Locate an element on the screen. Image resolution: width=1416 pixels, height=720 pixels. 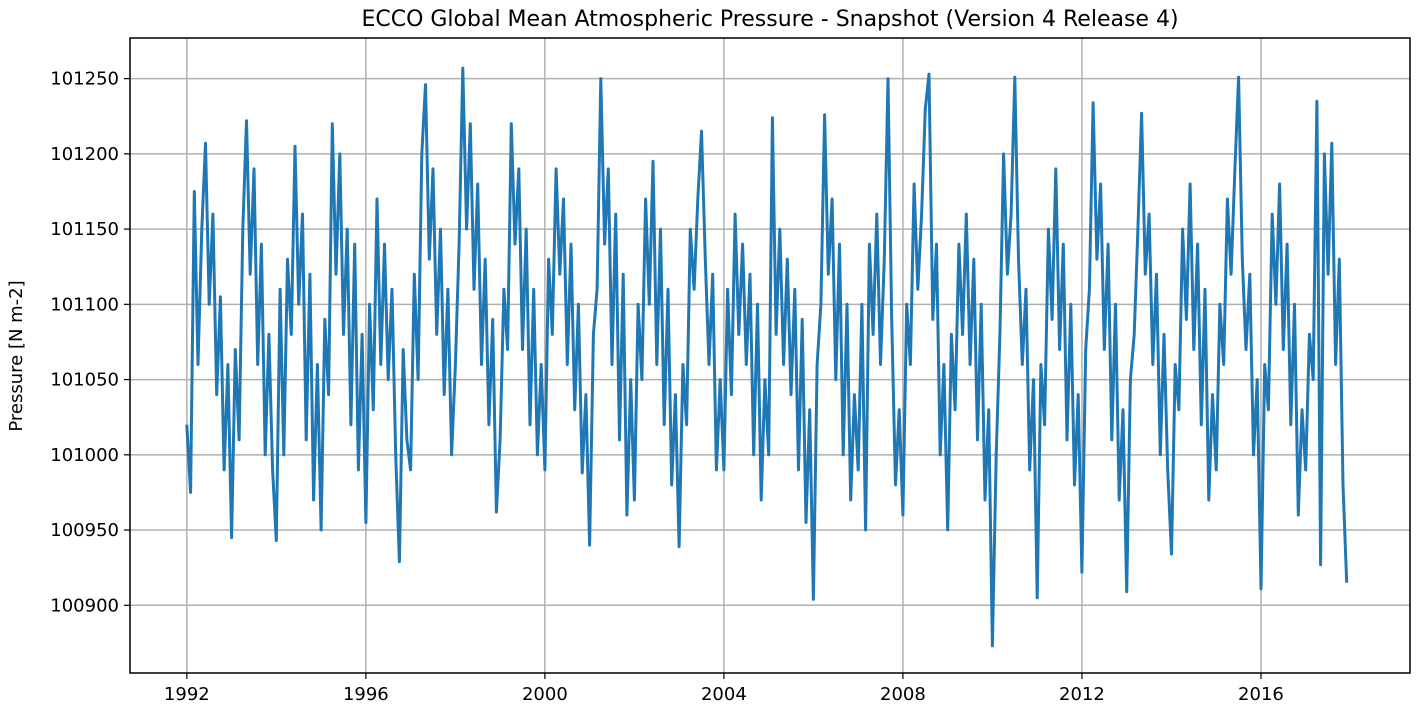
x-tick-label: 2004 is located at coordinates (724, 694).